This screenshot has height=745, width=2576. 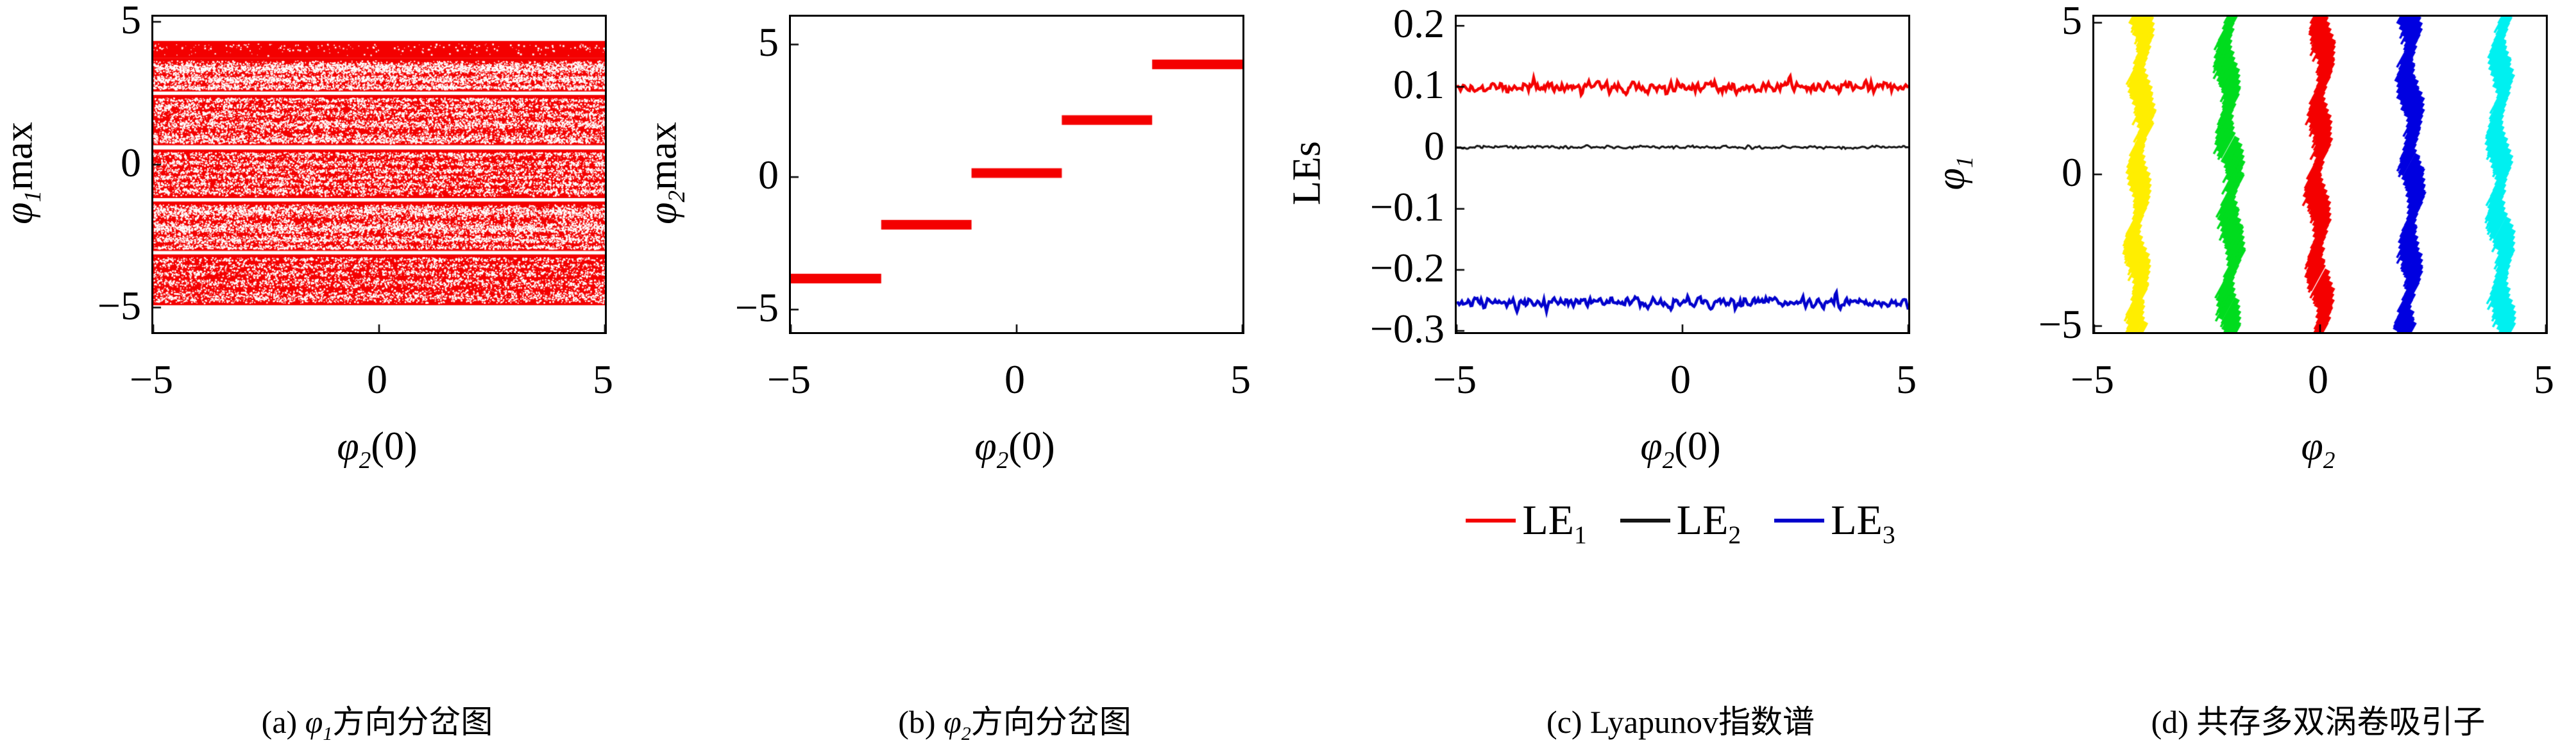 I want to click on legend-item: LE1, so click(x=1526, y=522).